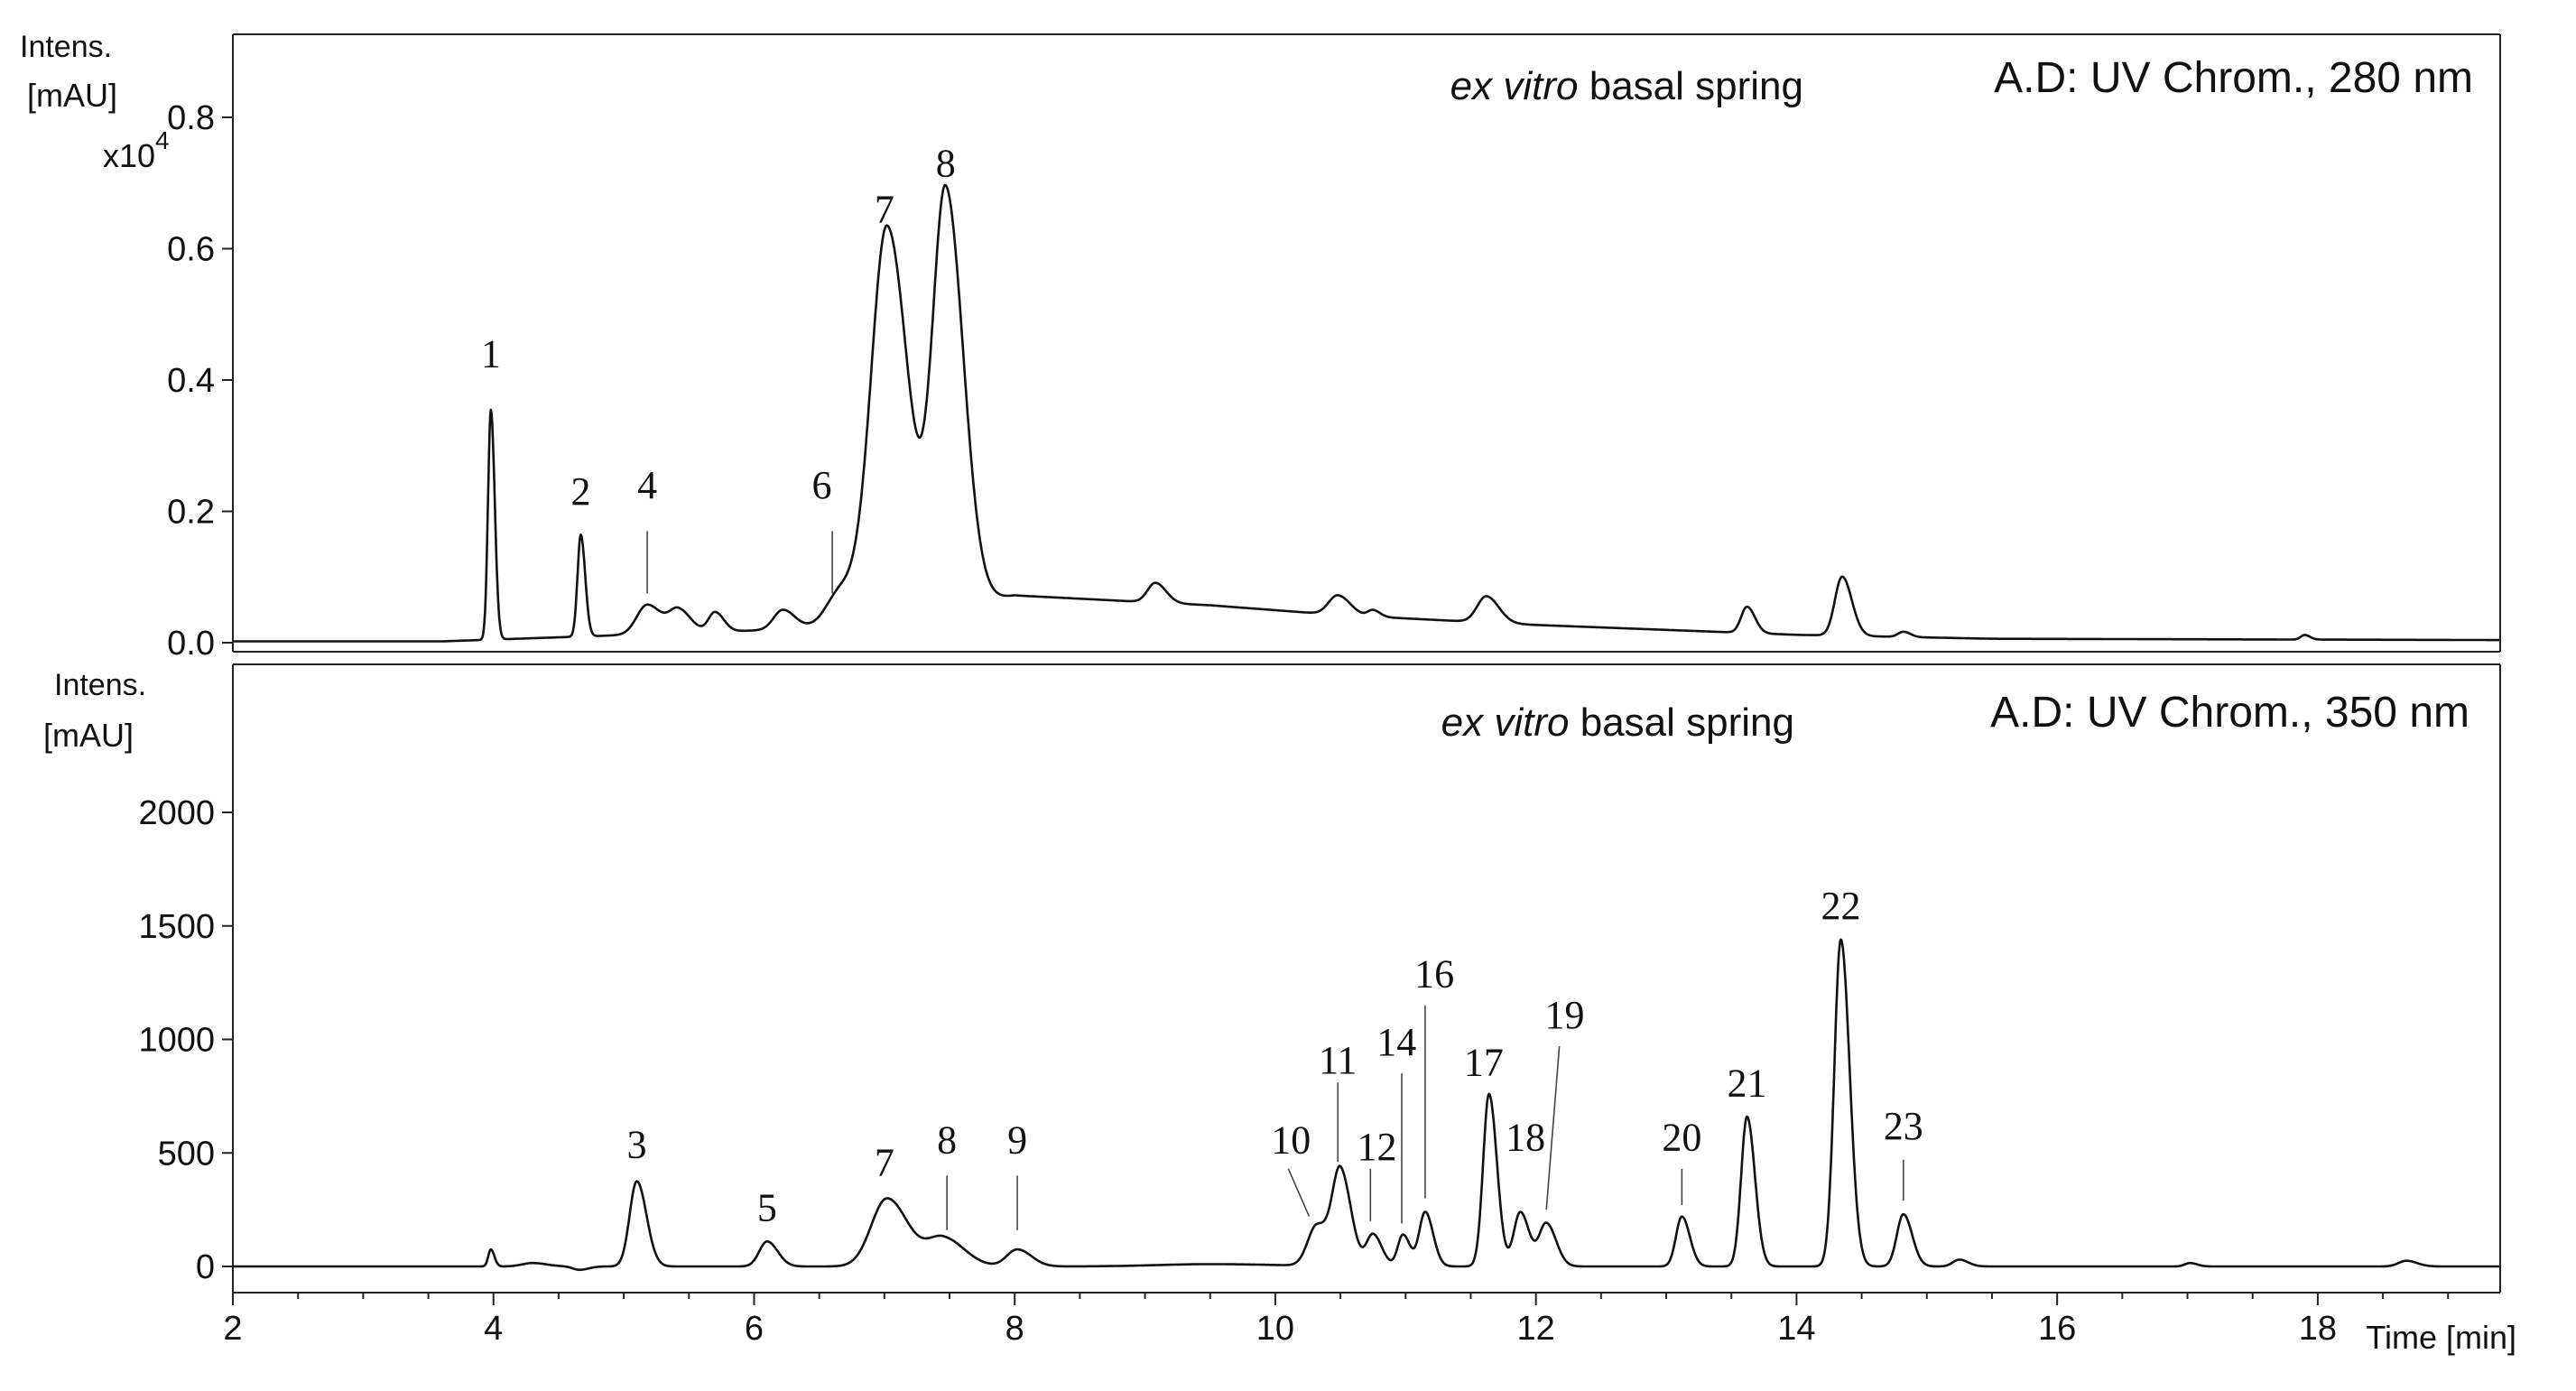  I want to click on peak-label: 23, so click(1904, 1126).